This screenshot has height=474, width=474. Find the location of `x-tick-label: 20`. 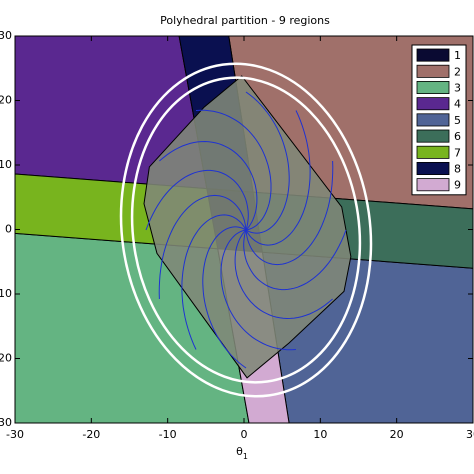

x-tick-label: 20 is located at coordinates (397, 434).